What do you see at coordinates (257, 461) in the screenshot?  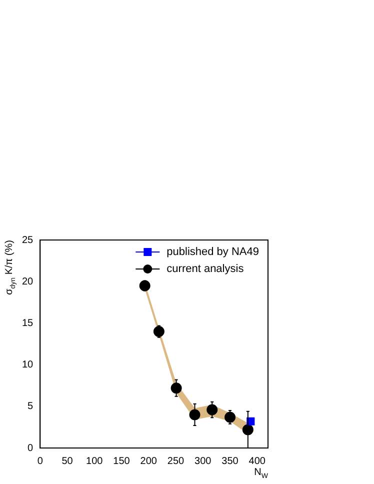 I see `x-tick-label: 400` at bounding box center [257, 461].